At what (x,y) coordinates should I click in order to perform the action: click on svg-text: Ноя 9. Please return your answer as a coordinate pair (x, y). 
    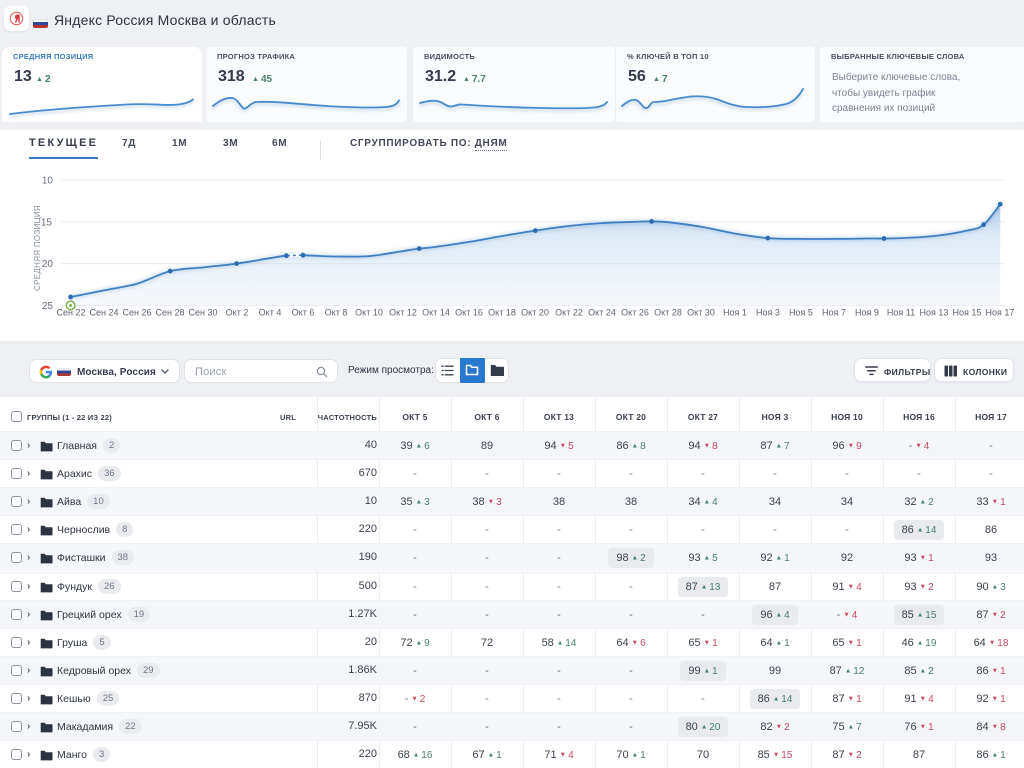
    Looking at the image, I should click on (867, 313).